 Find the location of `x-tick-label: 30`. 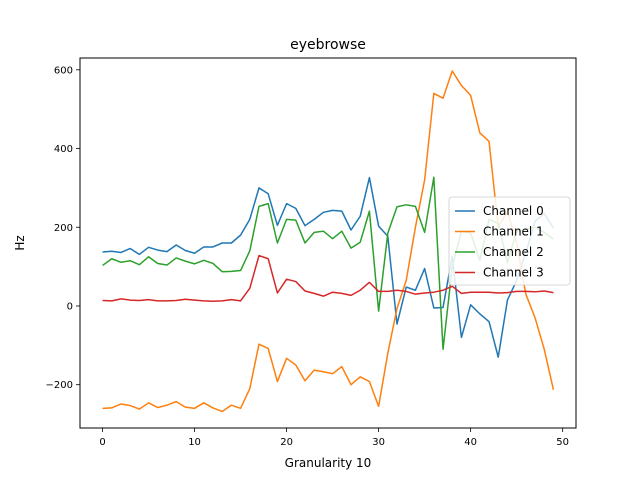

x-tick-label: 30 is located at coordinates (378, 442).